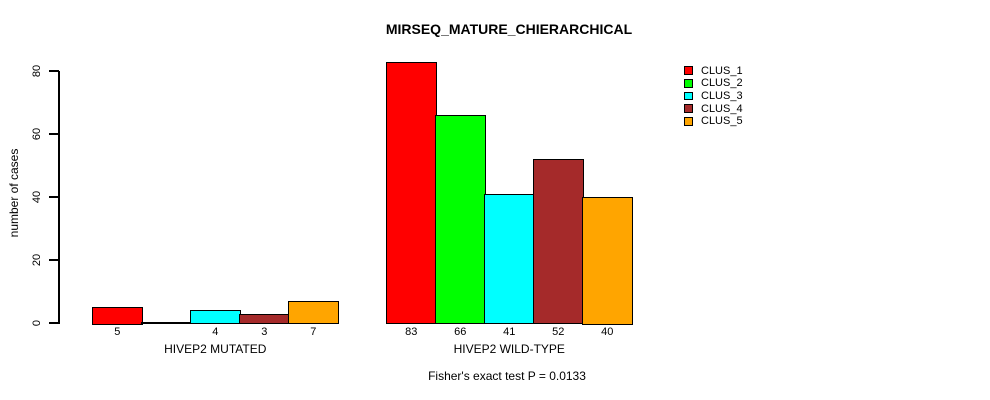 Image resolution: width=990 pixels, height=400 pixels. Describe the element at coordinates (14, 193) in the screenshot. I see `y-axis-title: number of cases` at that location.